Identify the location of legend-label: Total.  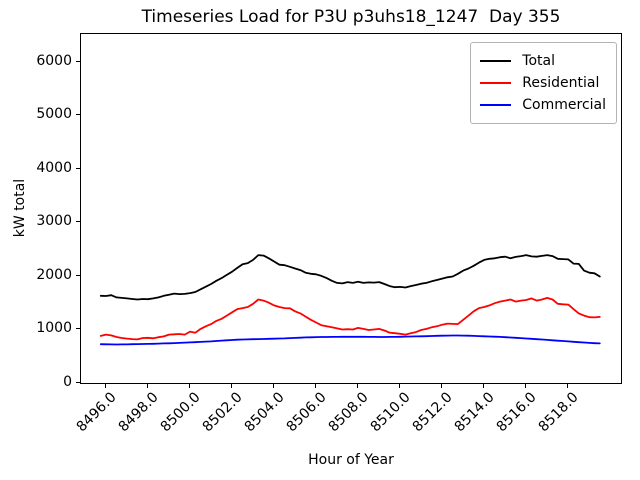
(538, 61).